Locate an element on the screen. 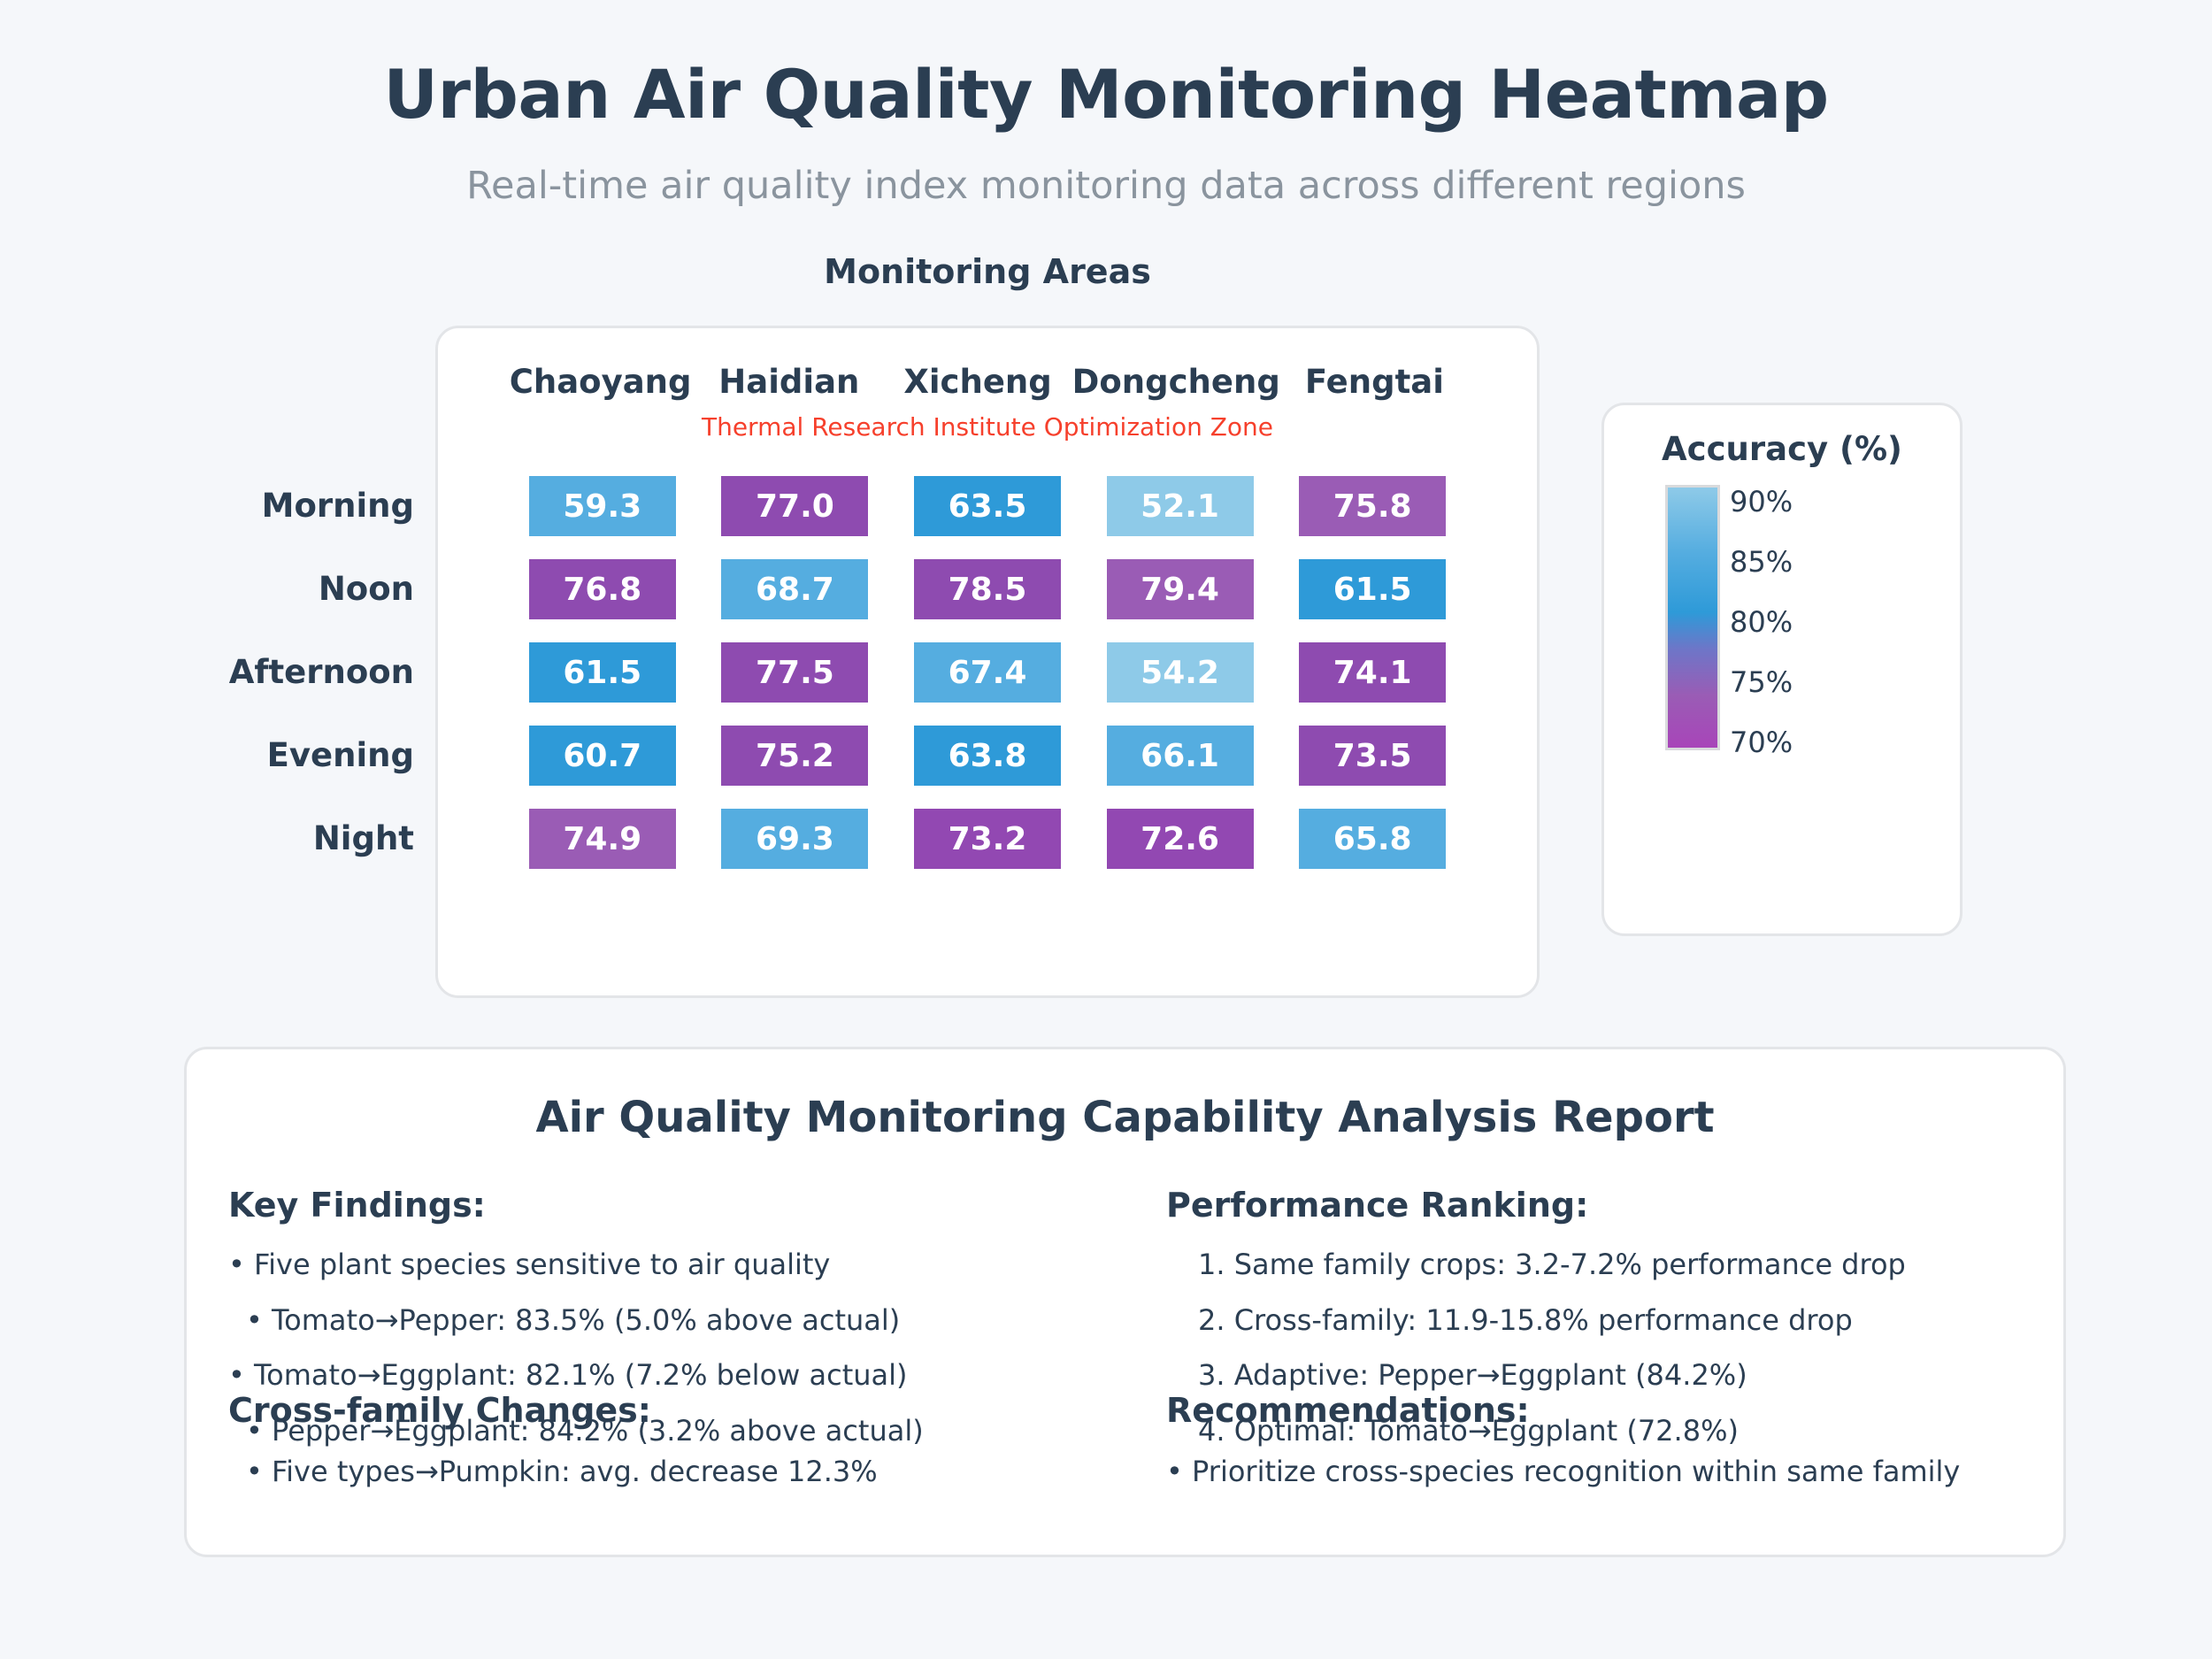 This screenshot has width=2212, height=1659. heatmap-cell: 75.8 is located at coordinates (1373, 506).